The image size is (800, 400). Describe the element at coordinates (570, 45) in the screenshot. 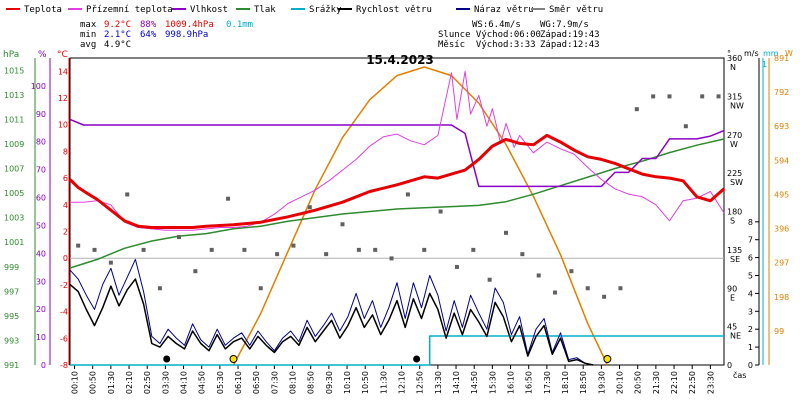

I see `stats-moonset: Západ:12:43` at that location.